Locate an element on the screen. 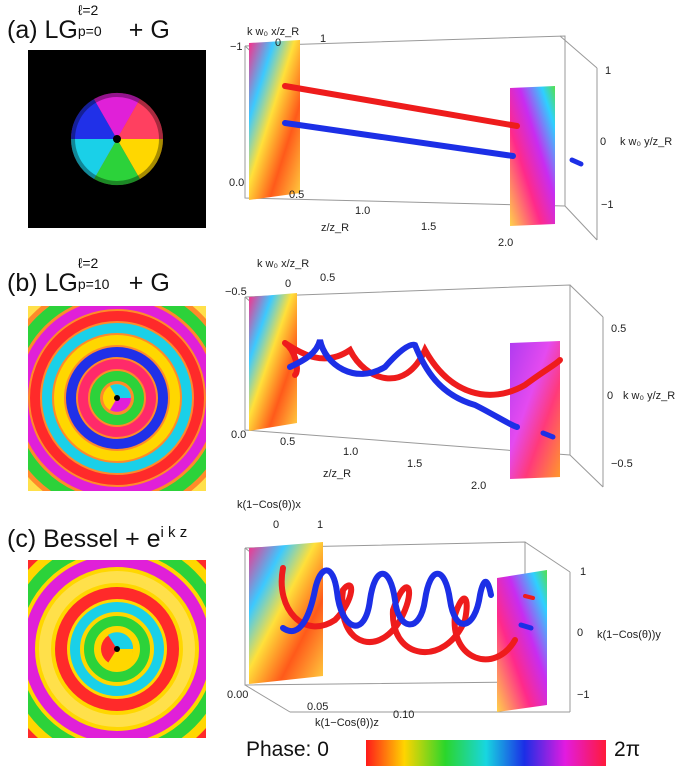 The width and height of the screenshot is (689, 780). panel-b-x-axis-label: k w₀ x/z_R is located at coordinates (283, 264).